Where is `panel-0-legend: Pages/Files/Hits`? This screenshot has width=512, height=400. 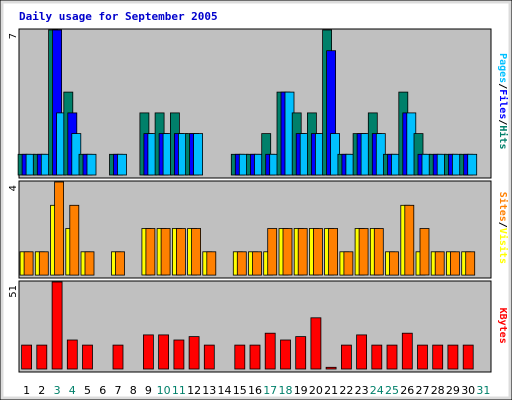
panel-0-legend: Pages/Files/Hits is located at coordinates (503, 101).